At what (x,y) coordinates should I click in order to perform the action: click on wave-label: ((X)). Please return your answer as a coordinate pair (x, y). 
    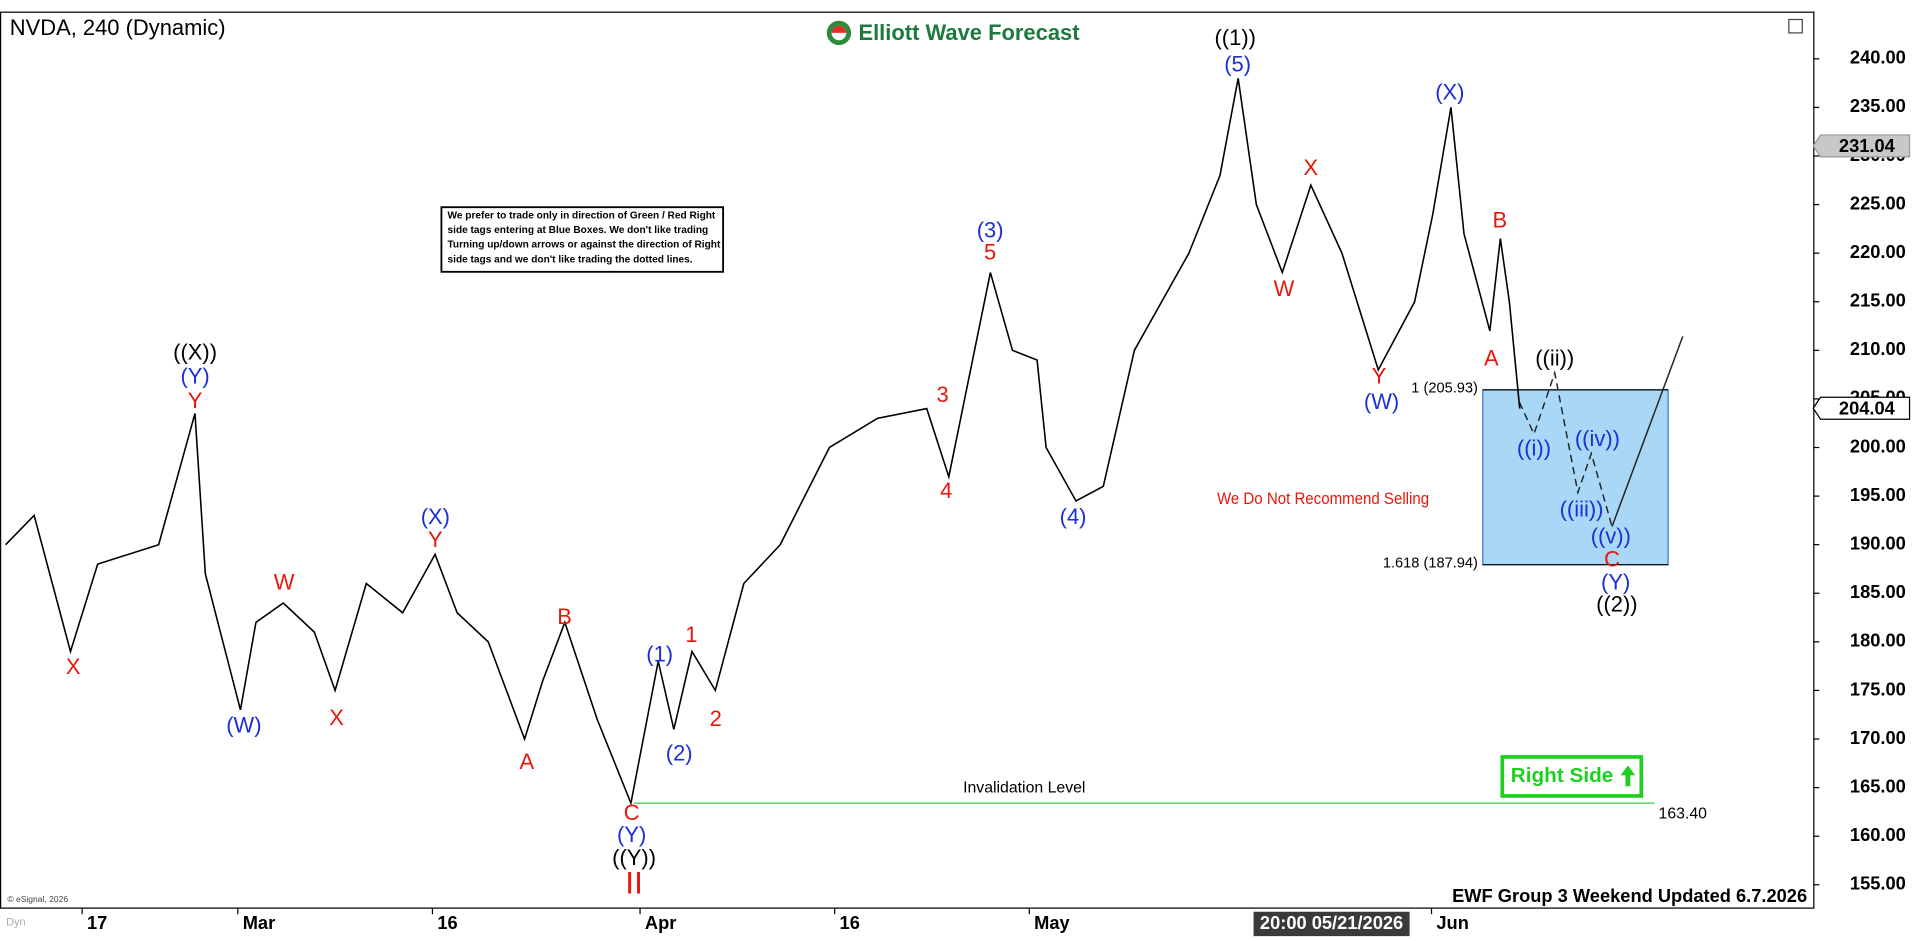
    Looking at the image, I should click on (195, 351).